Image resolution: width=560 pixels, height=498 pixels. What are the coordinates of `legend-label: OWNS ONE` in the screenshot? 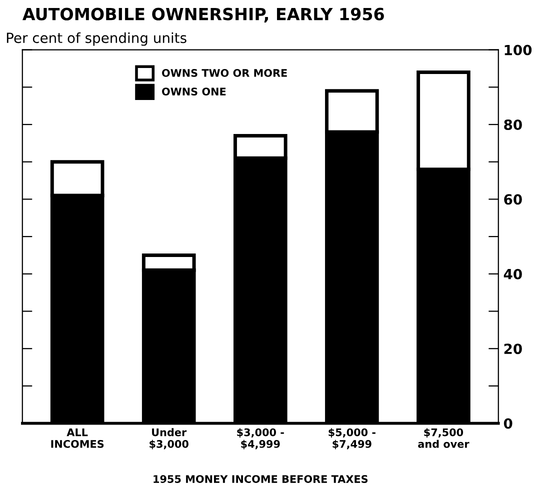 It's located at (194, 92).